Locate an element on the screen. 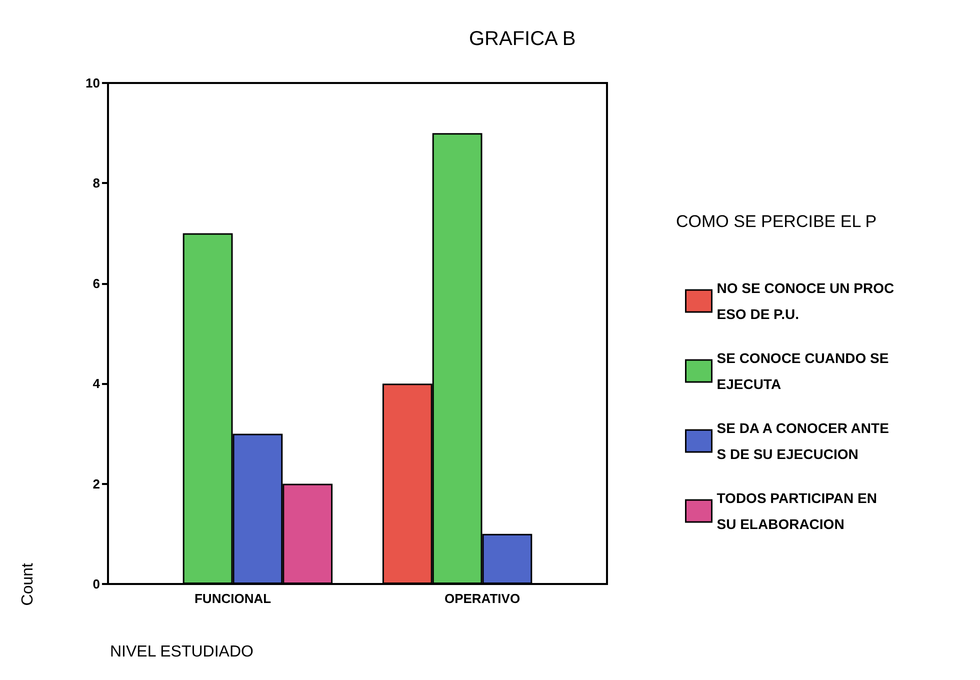 The height and width of the screenshot is (680, 980). x-tick-label: OPERATIVO is located at coordinates (482, 598).